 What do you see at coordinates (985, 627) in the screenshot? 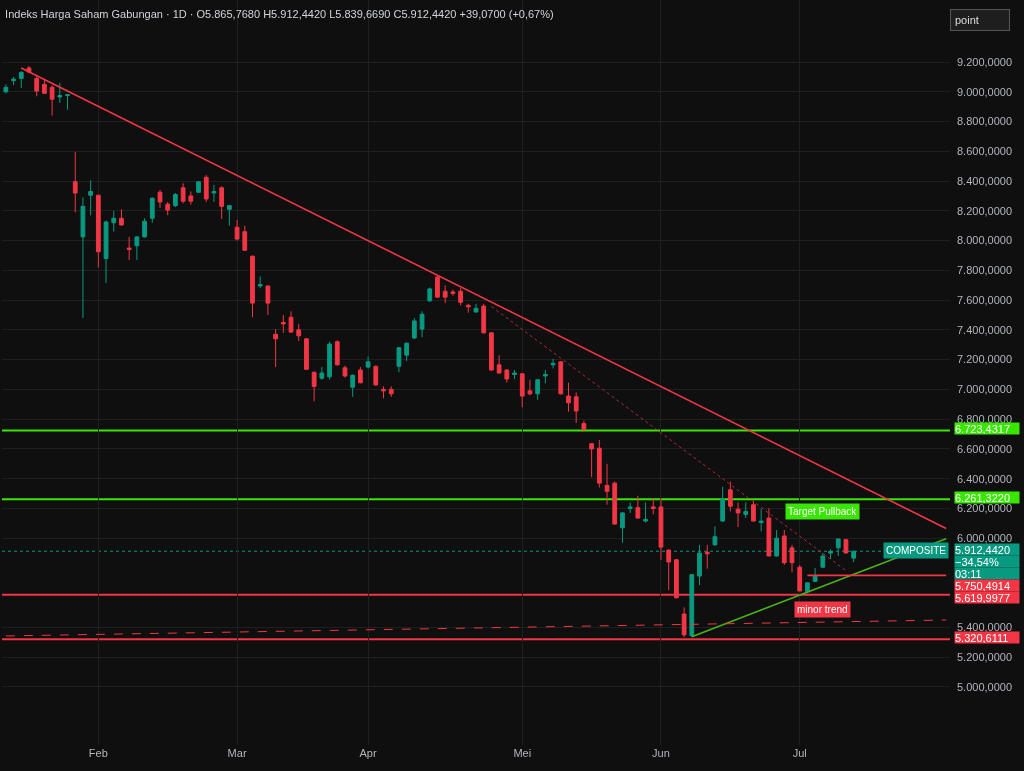
I see `y-tick-label: 5.400,0000` at bounding box center [985, 627].